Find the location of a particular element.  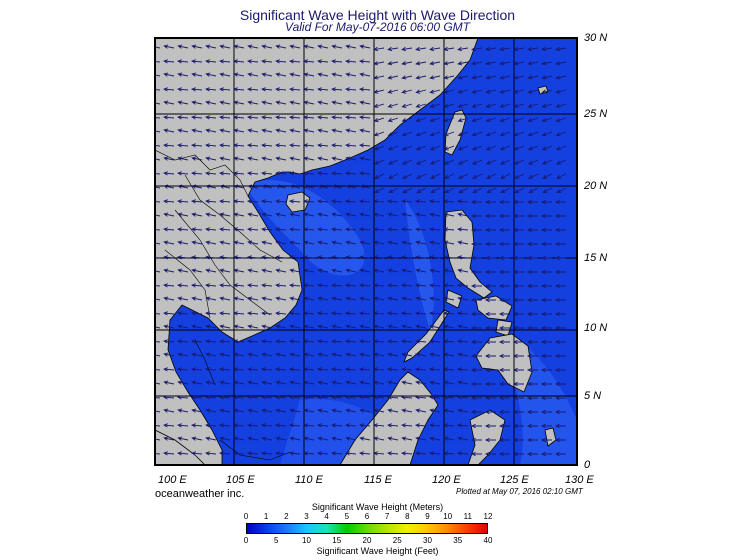

lon-label: 120 E is located at coordinates (446, 480).